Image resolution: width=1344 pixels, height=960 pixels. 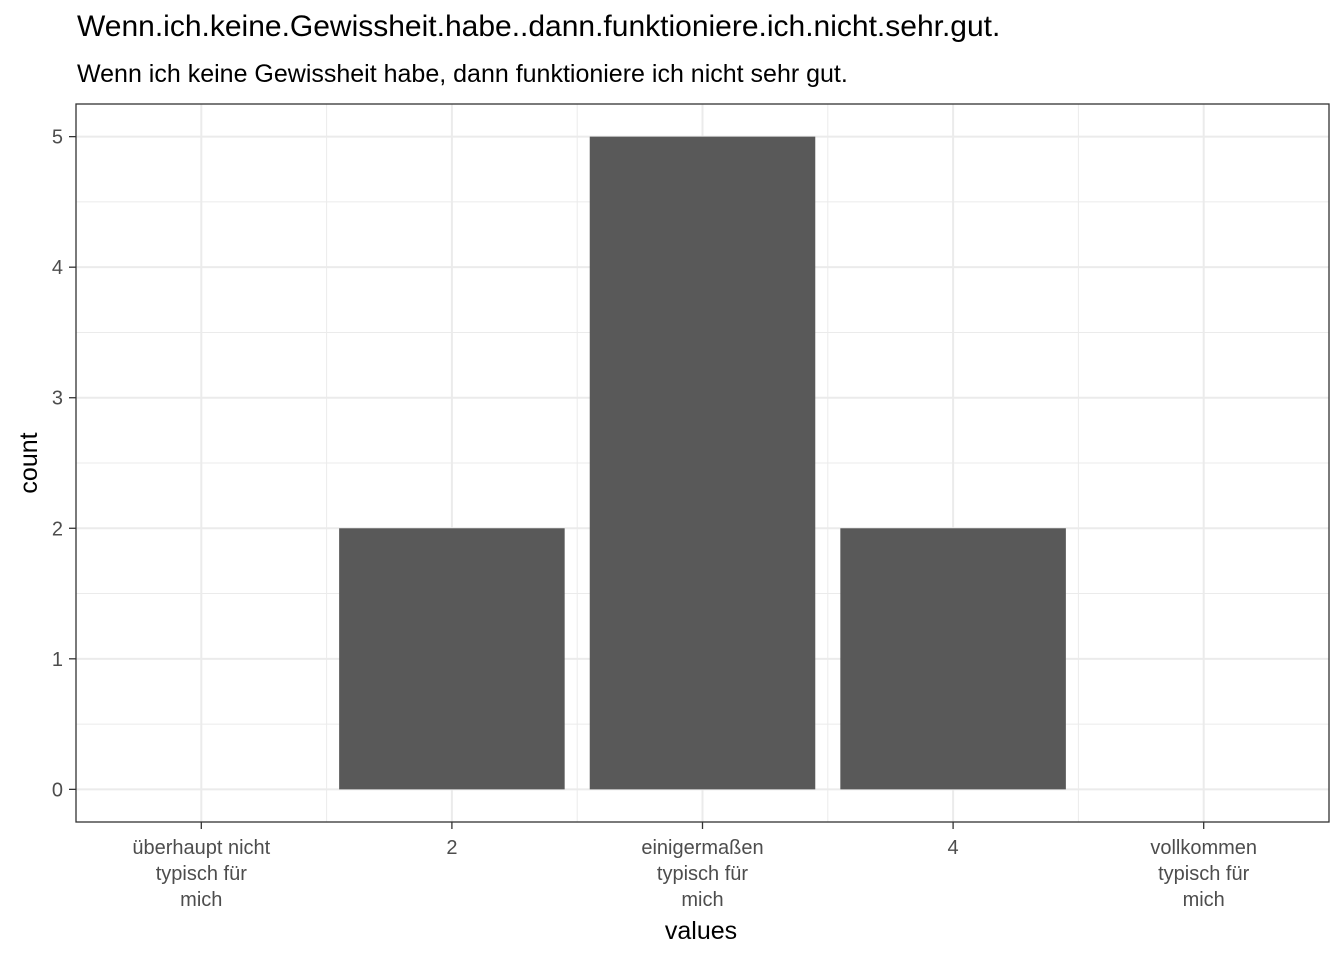 I want to click on x-tick-label: überhaupt nicht typisch für mich, so click(x=201, y=874).